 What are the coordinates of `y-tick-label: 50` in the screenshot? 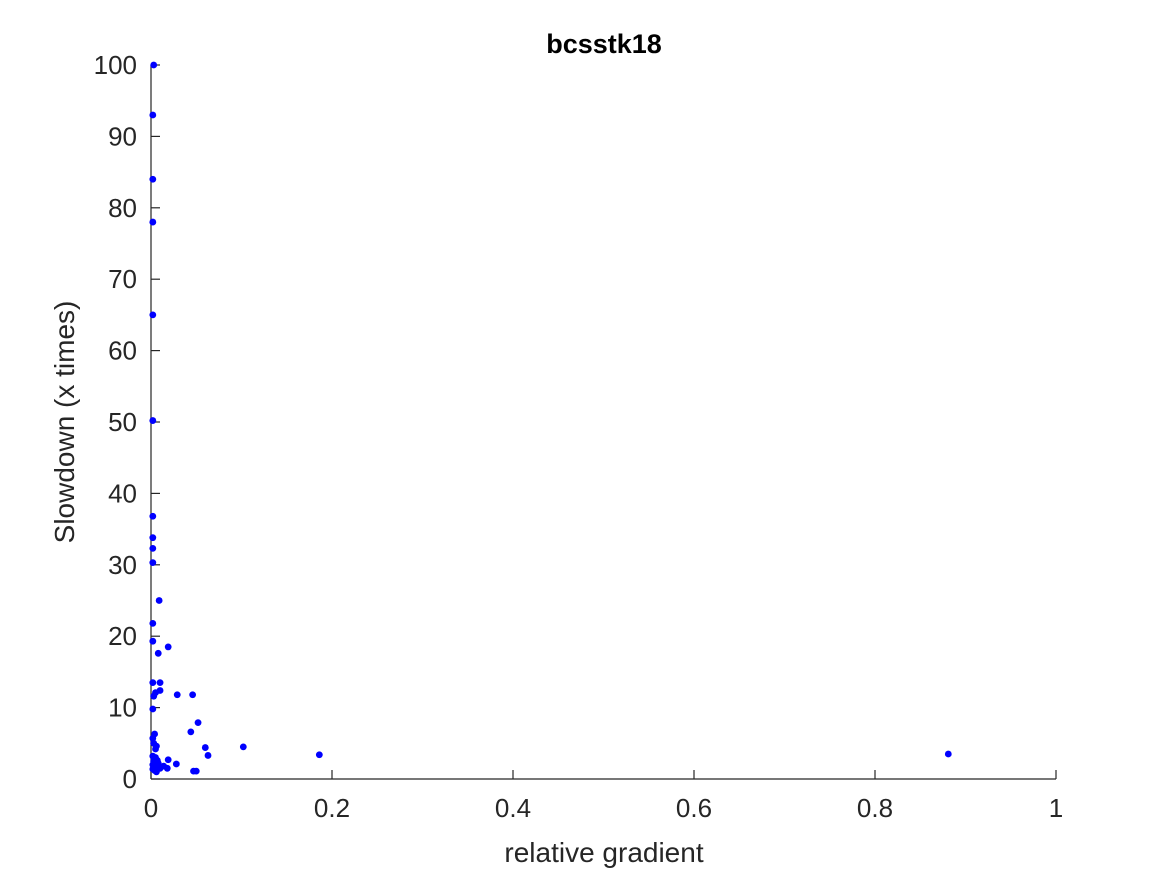 It's located at (122, 422).